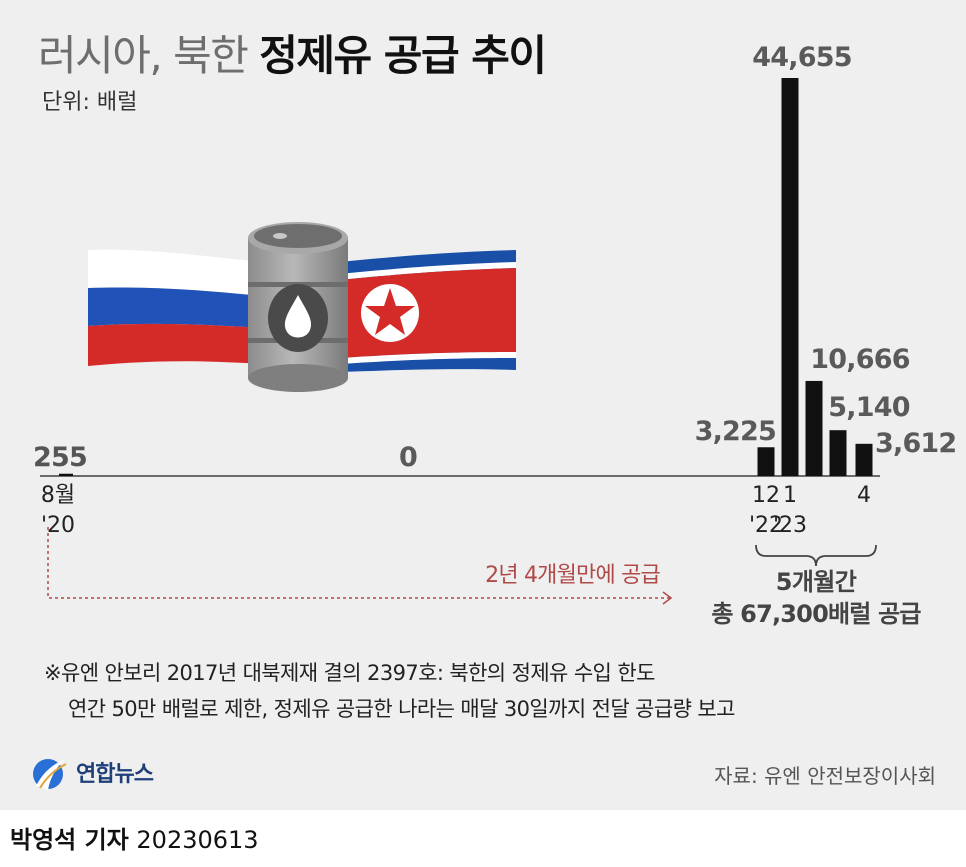 The image size is (966, 867). I want to click on tick-label-2-0: 12, so click(766, 495).